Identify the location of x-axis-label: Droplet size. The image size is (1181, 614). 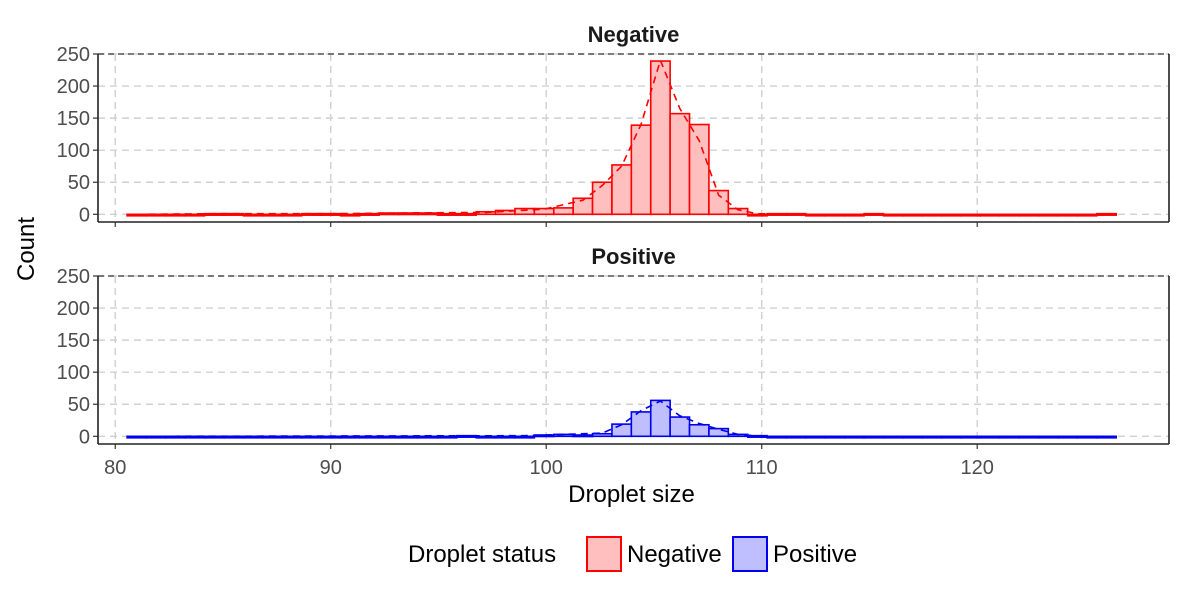
(631, 494).